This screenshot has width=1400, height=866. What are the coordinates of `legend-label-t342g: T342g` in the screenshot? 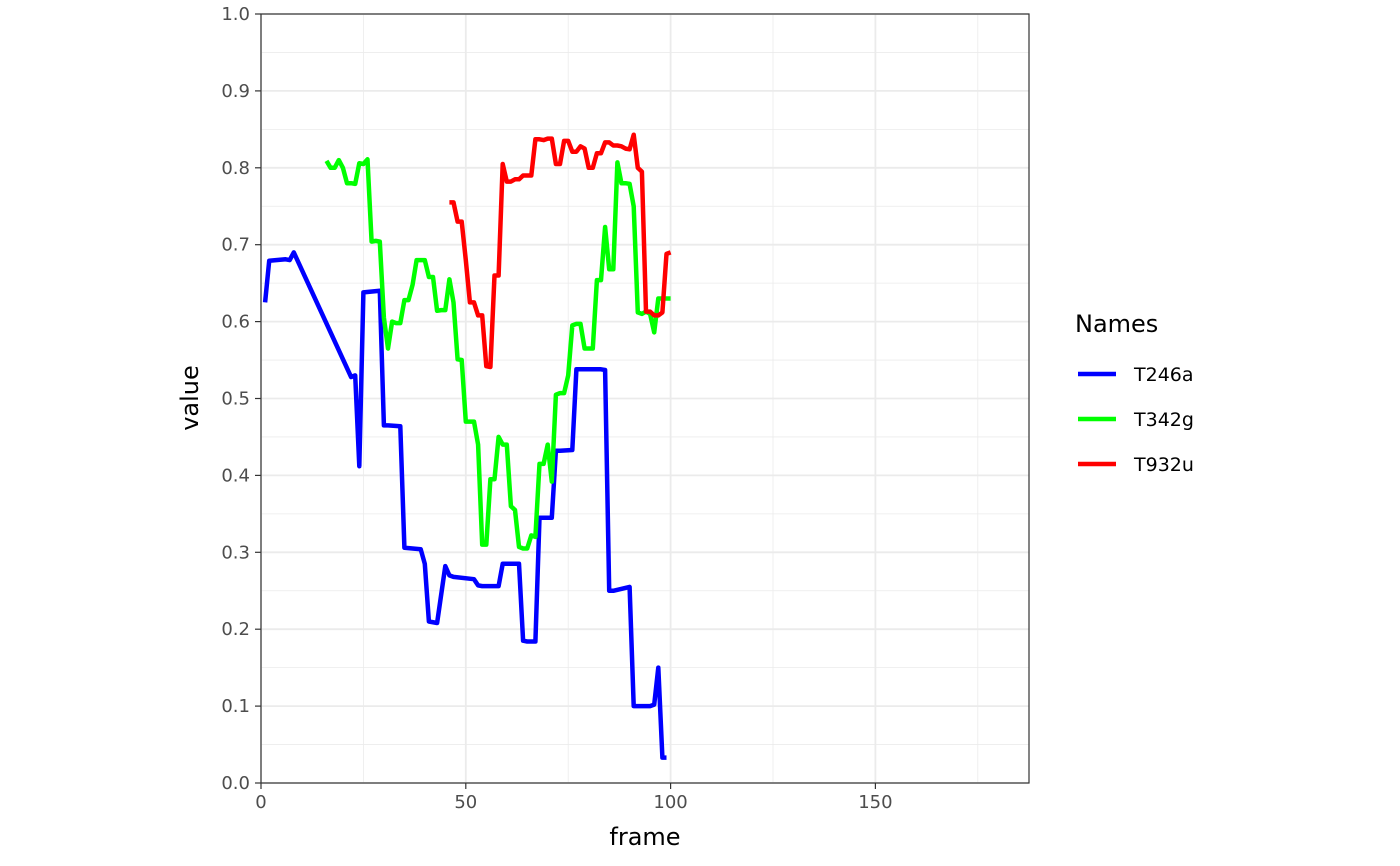 It's located at (1163, 420).